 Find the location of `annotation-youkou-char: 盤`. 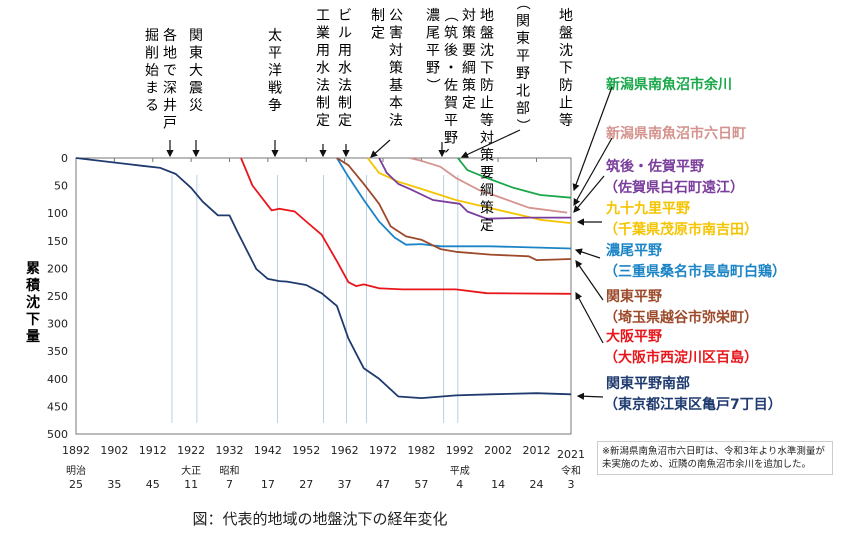

annotation-youkou-char: 盤 is located at coordinates (487, 34).